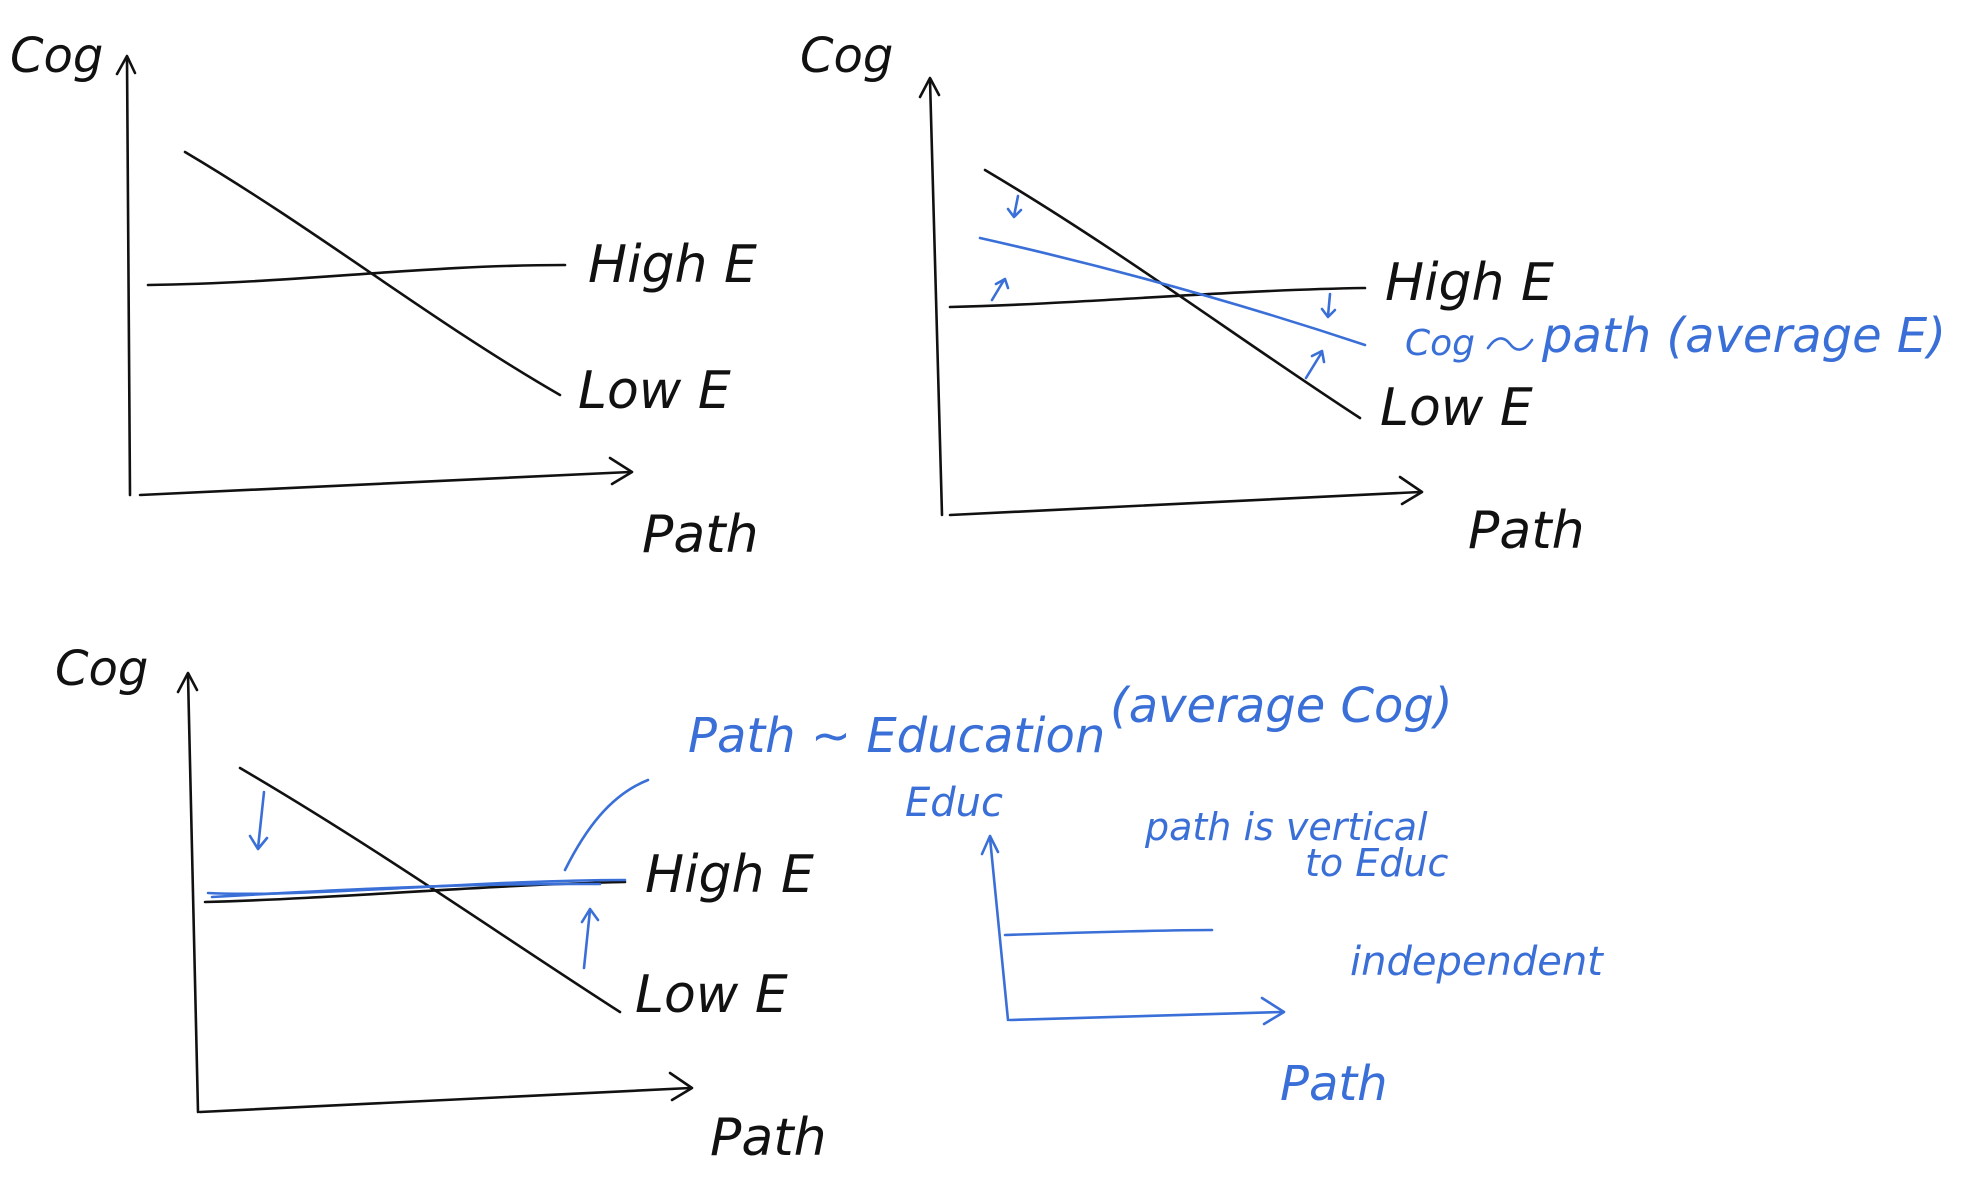  What do you see at coordinates (128, 276) in the screenshot?
I see `panel-1-y-axis` at bounding box center [128, 276].